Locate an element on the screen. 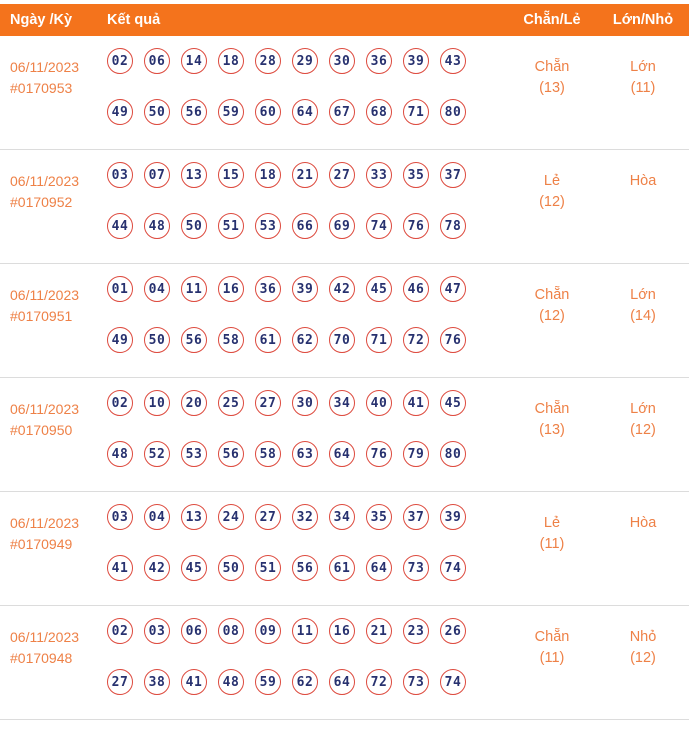 This screenshot has height=730, width=689. number-ball: 47 is located at coordinates (453, 289).